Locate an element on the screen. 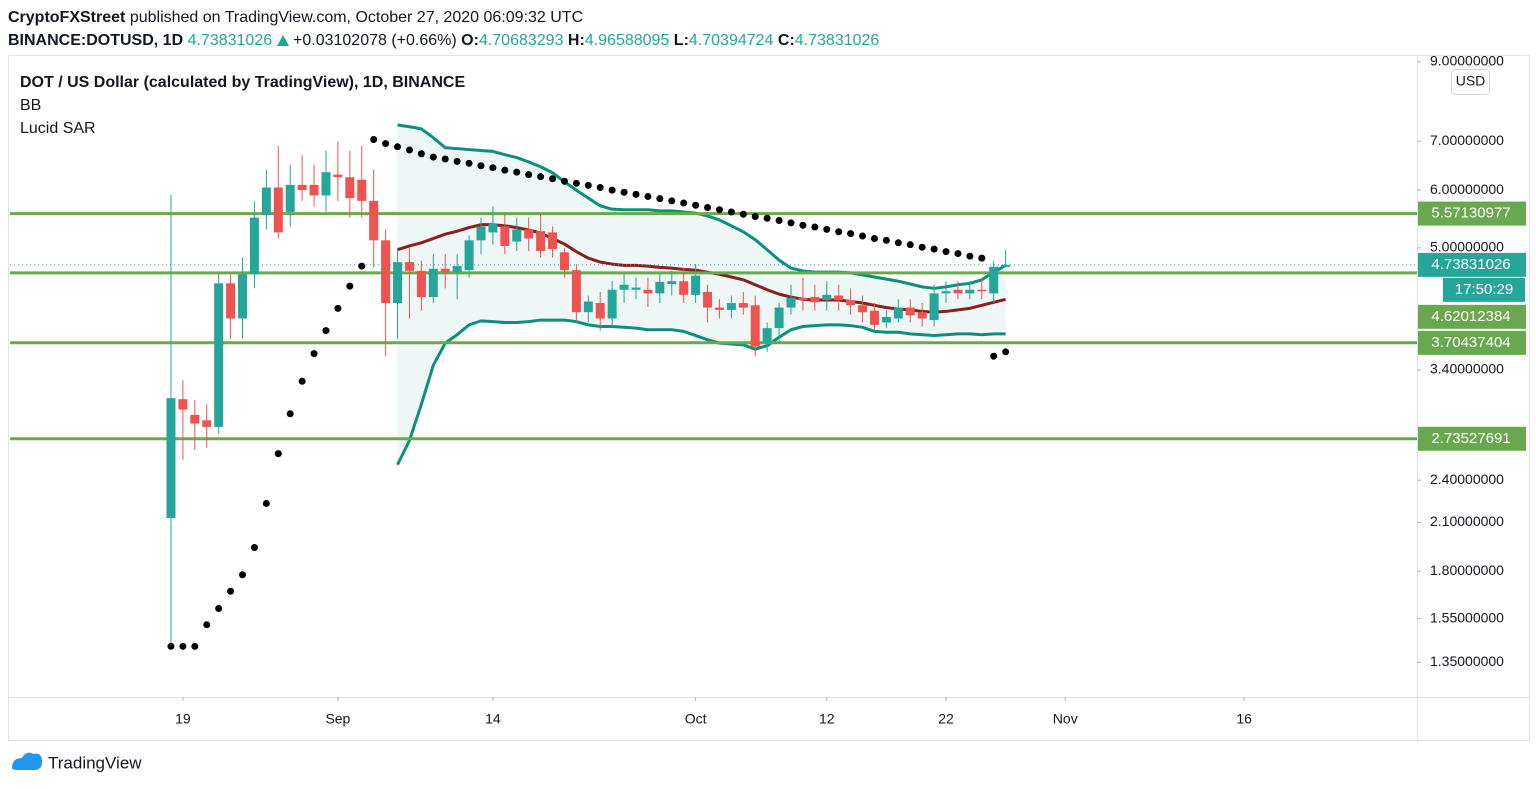  y-tick-label: 5.00000000 is located at coordinates (1467, 247).